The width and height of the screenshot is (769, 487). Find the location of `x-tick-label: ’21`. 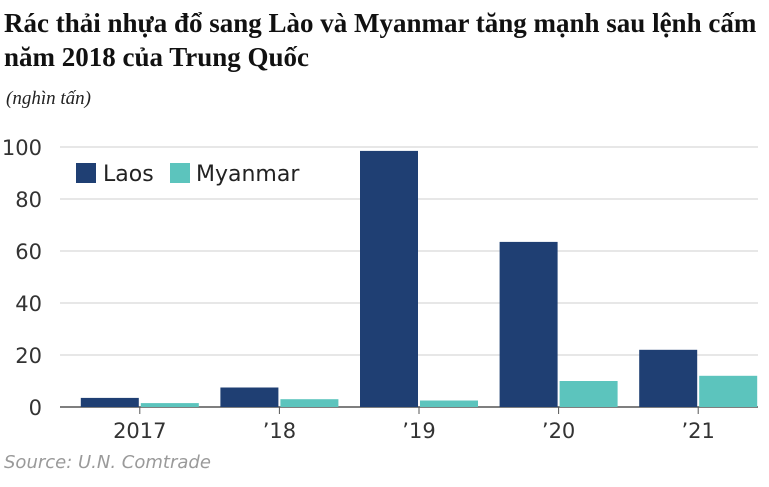

x-tick-label: ’21 is located at coordinates (697, 431).